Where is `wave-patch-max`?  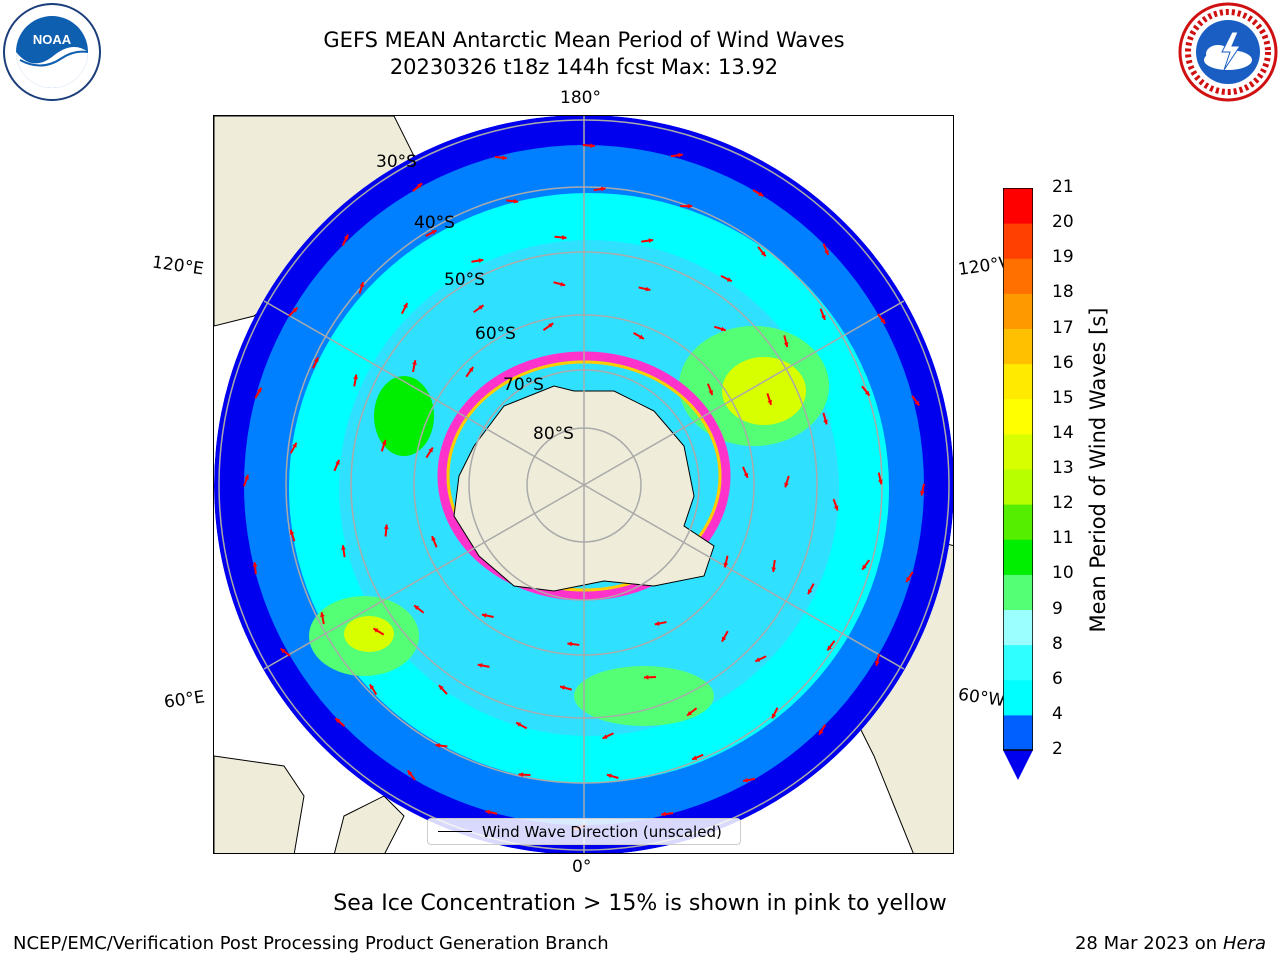 wave-patch-max is located at coordinates (764, 391).